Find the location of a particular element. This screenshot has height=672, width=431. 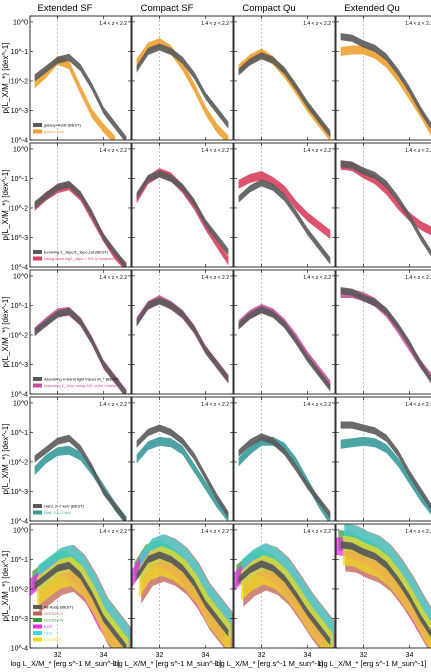

legend-entry: Hard, 2–7 keV (BEST) is located at coordinates (64, 506).